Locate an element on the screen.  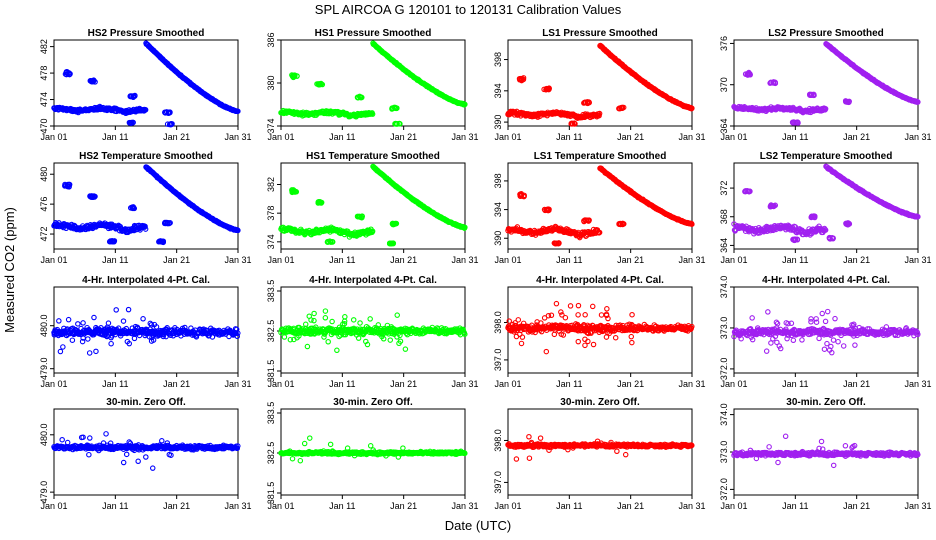
y-tick-label: 390 is located at coordinates (498, 238).